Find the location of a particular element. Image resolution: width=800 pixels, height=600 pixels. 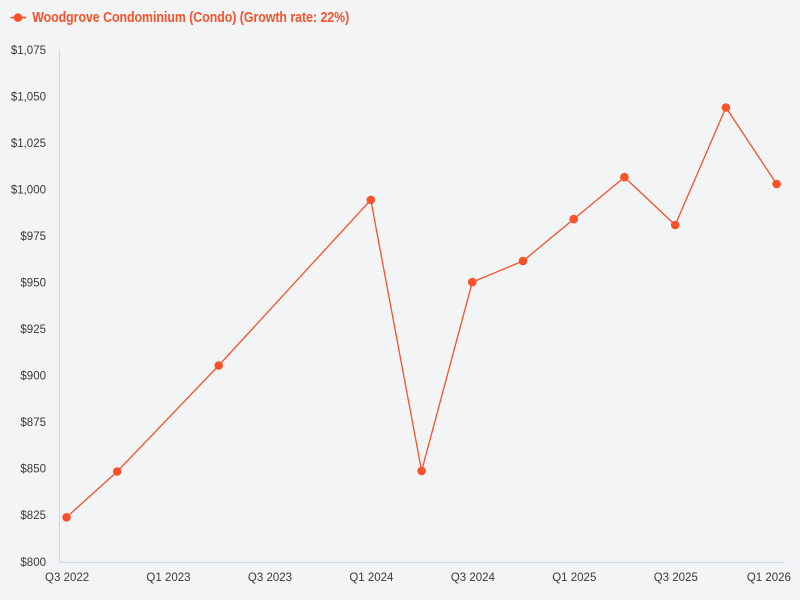

svg-text: $875 is located at coordinates (33, 423).